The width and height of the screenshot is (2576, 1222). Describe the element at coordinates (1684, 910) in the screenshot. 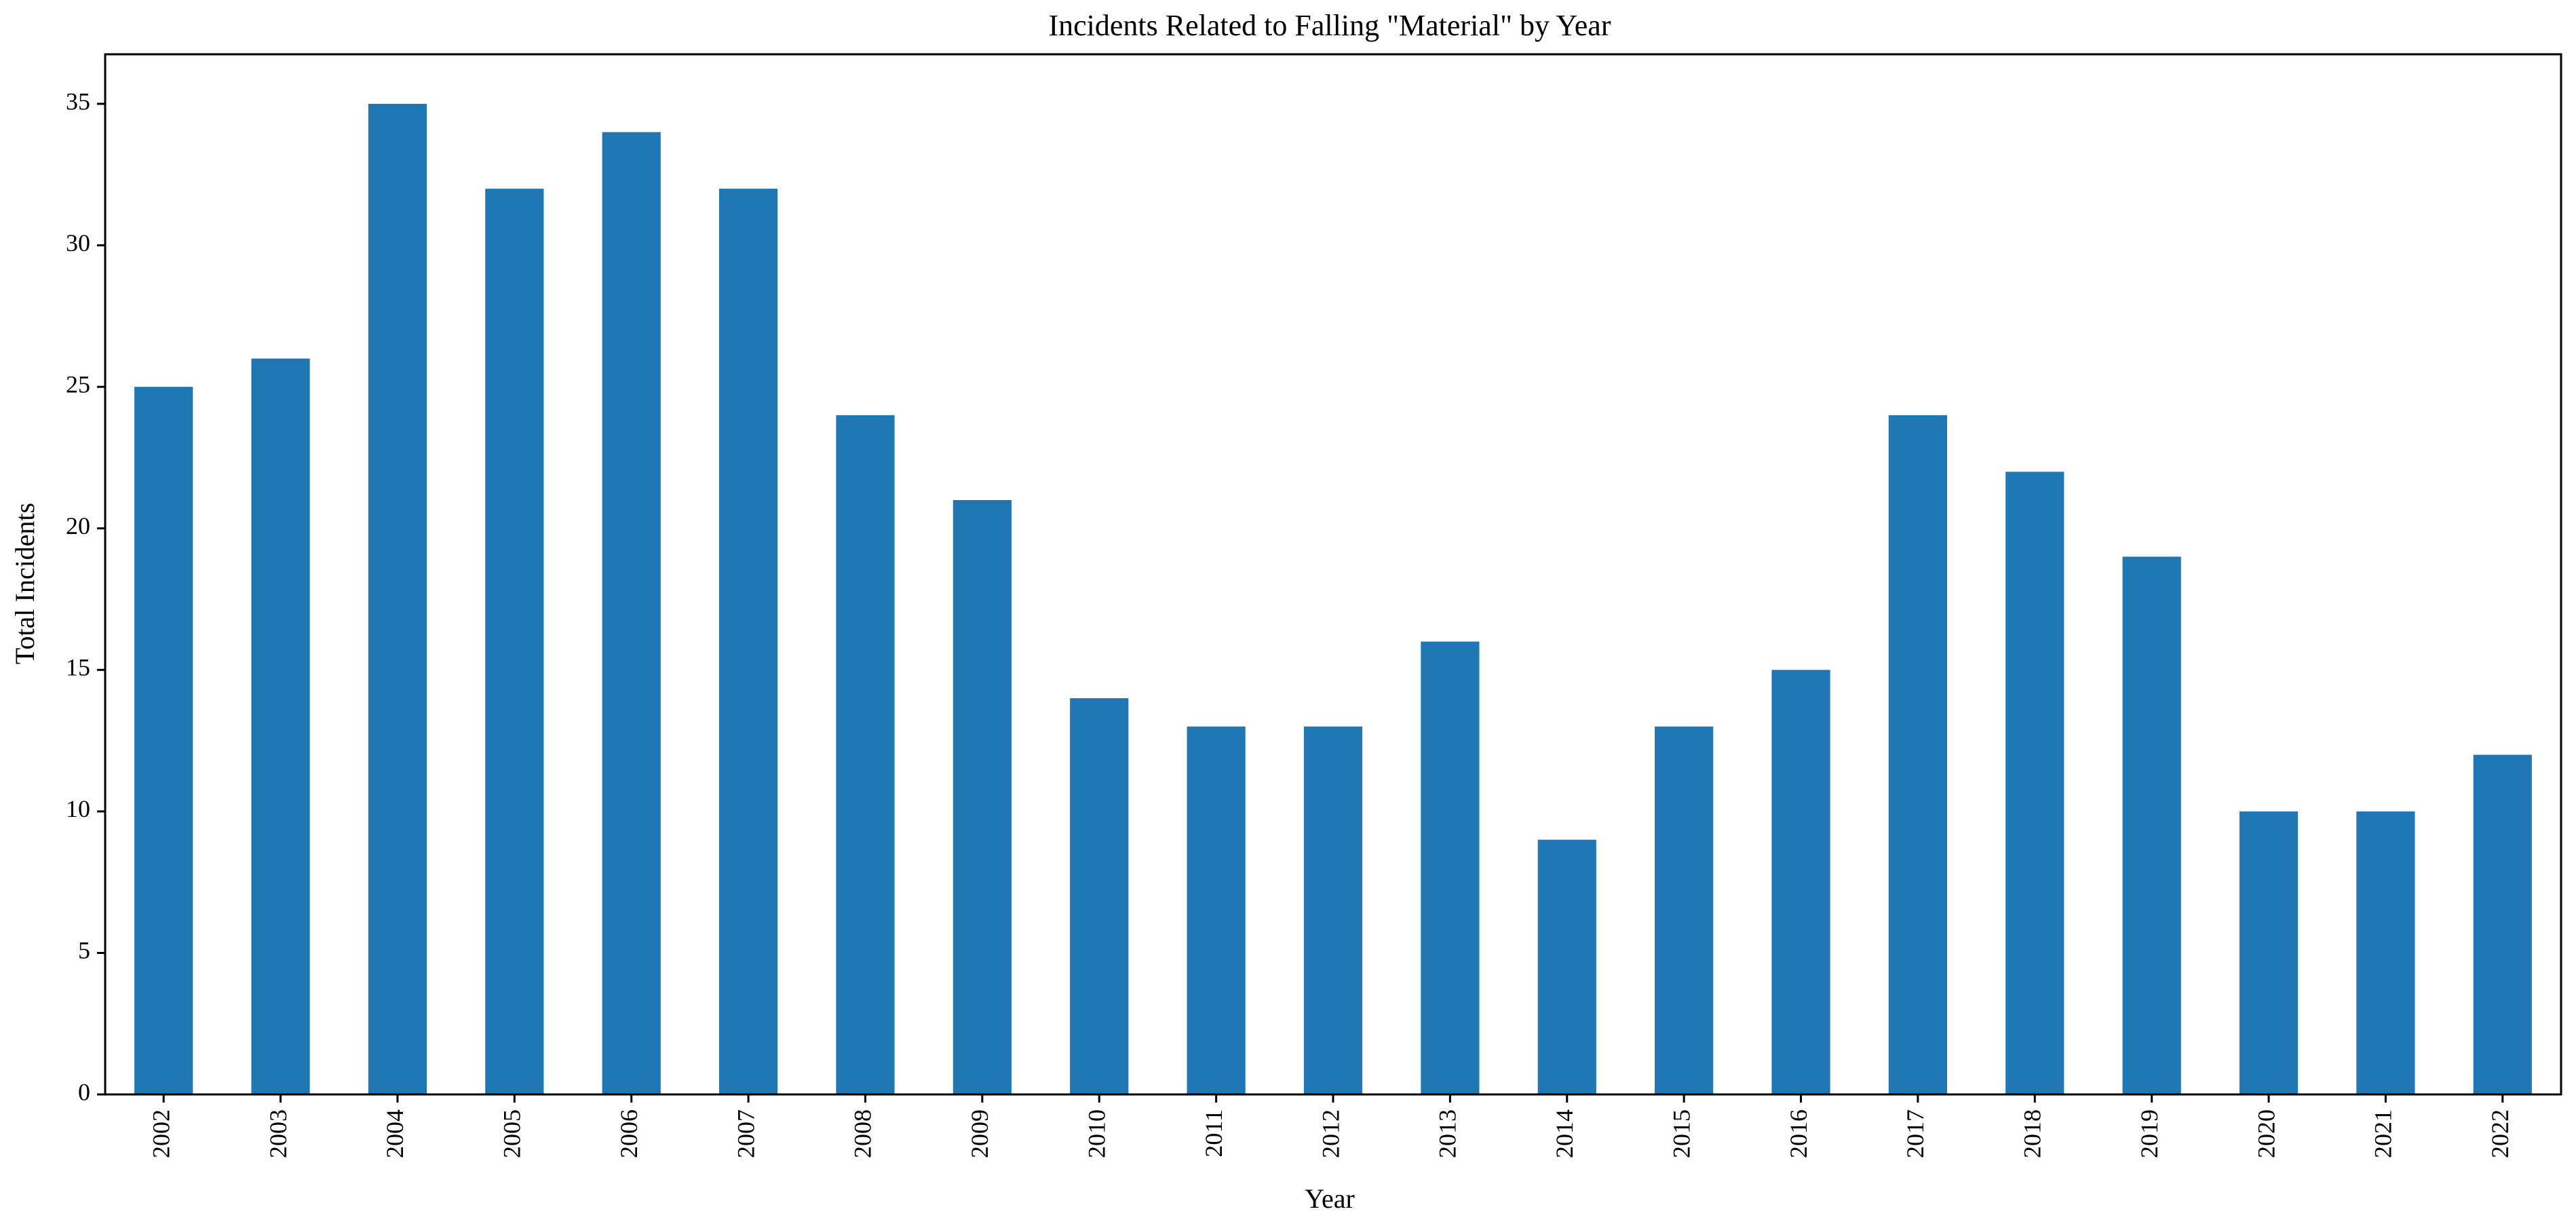

I see `bar-2015` at that location.